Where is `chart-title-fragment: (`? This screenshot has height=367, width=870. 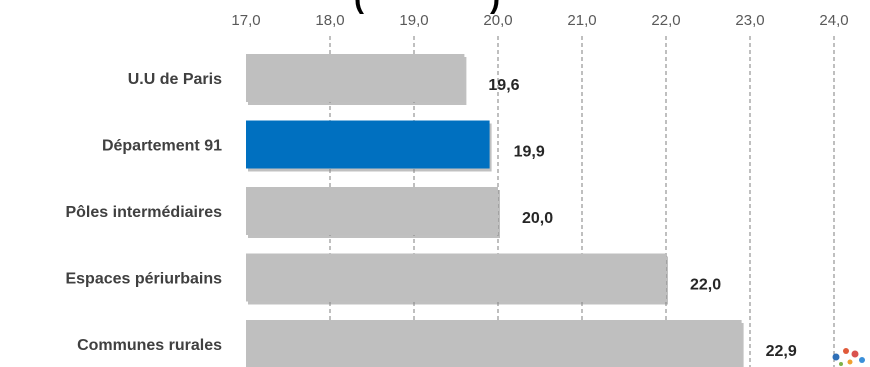 chart-title-fragment: ( is located at coordinates (359, 7).